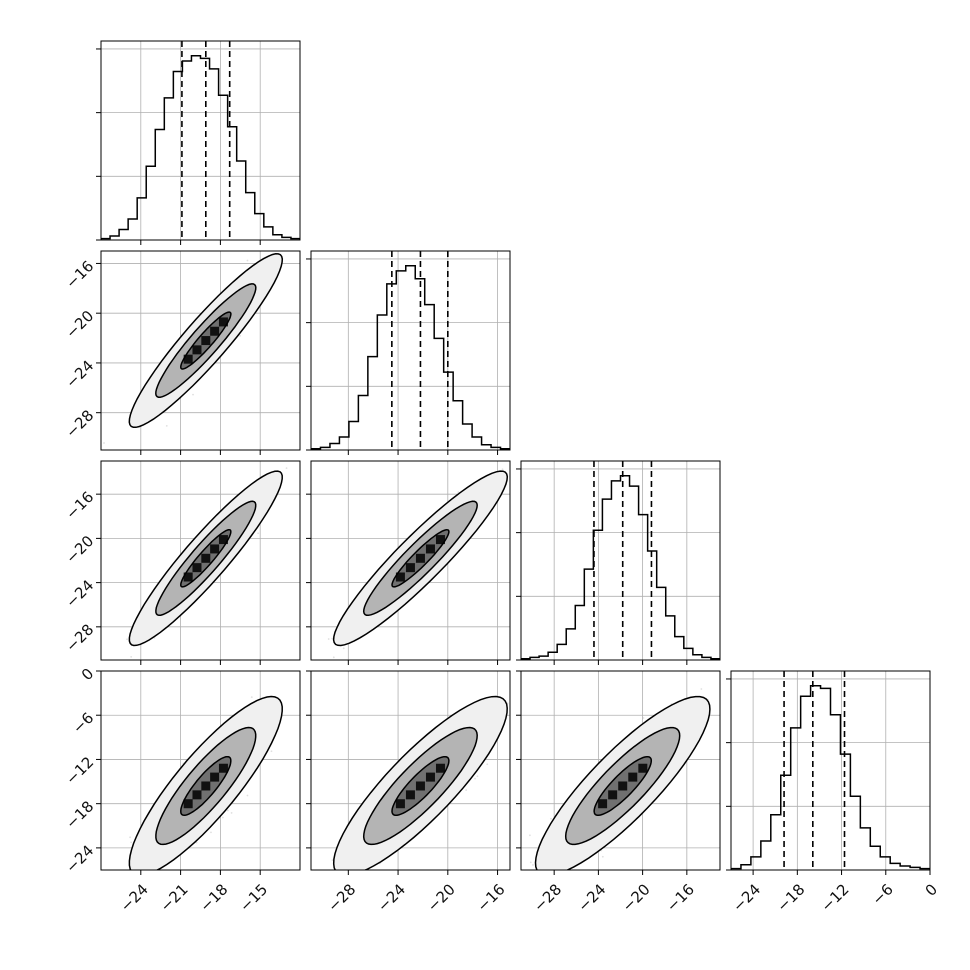 This screenshot has width=970, height=970. I want to click on panel-3-2: −28 −24 −20 −16, so click(618, 792).